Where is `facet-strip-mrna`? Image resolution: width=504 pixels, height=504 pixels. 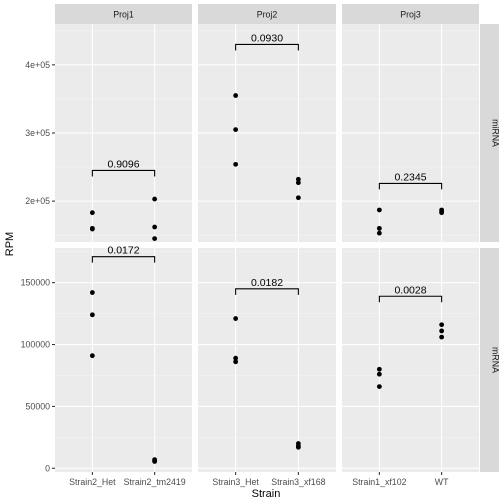 facet-strip-mrna is located at coordinates (489, 360).